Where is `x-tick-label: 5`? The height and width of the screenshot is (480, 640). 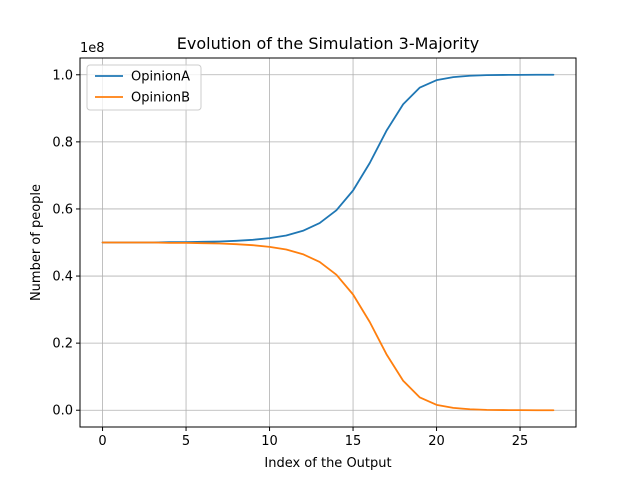 x-tick-label: 5 is located at coordinates (186, 441).